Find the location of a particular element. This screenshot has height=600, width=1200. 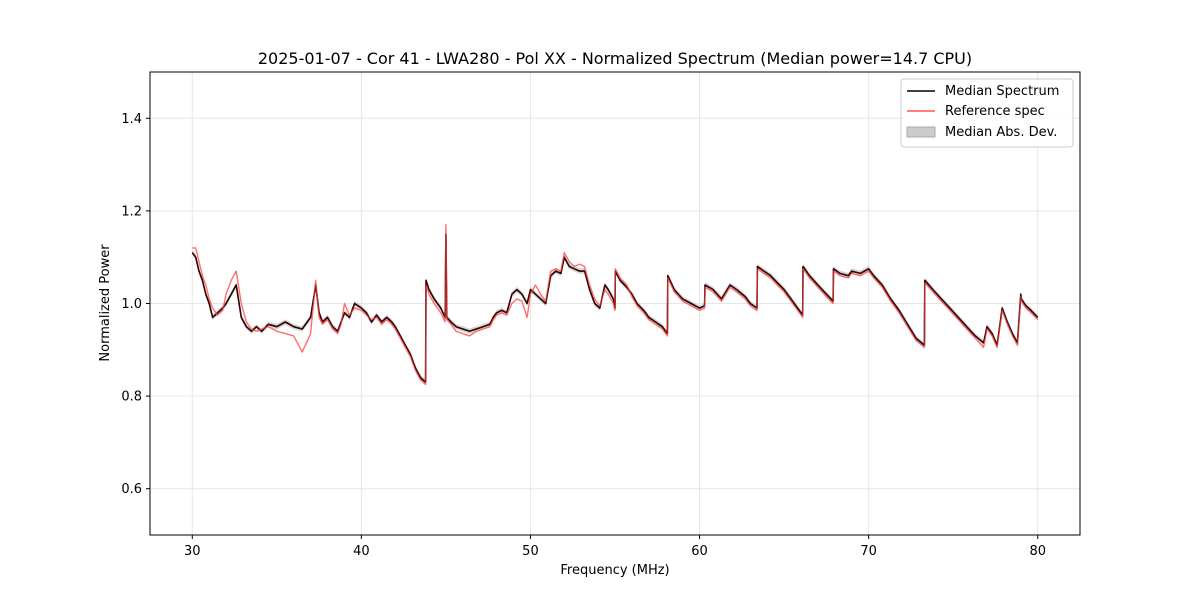

legend-label-reference: Reference spec is located at coordinates (995, 111).